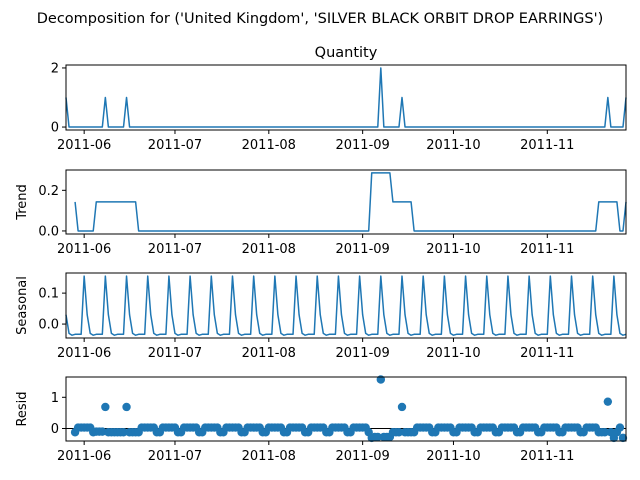 The image size is (640, 480). What do you see at coordinates (22, 202) in the screenshot?
I see `y-axis-label: Trend` at bounding box center [22, 202].